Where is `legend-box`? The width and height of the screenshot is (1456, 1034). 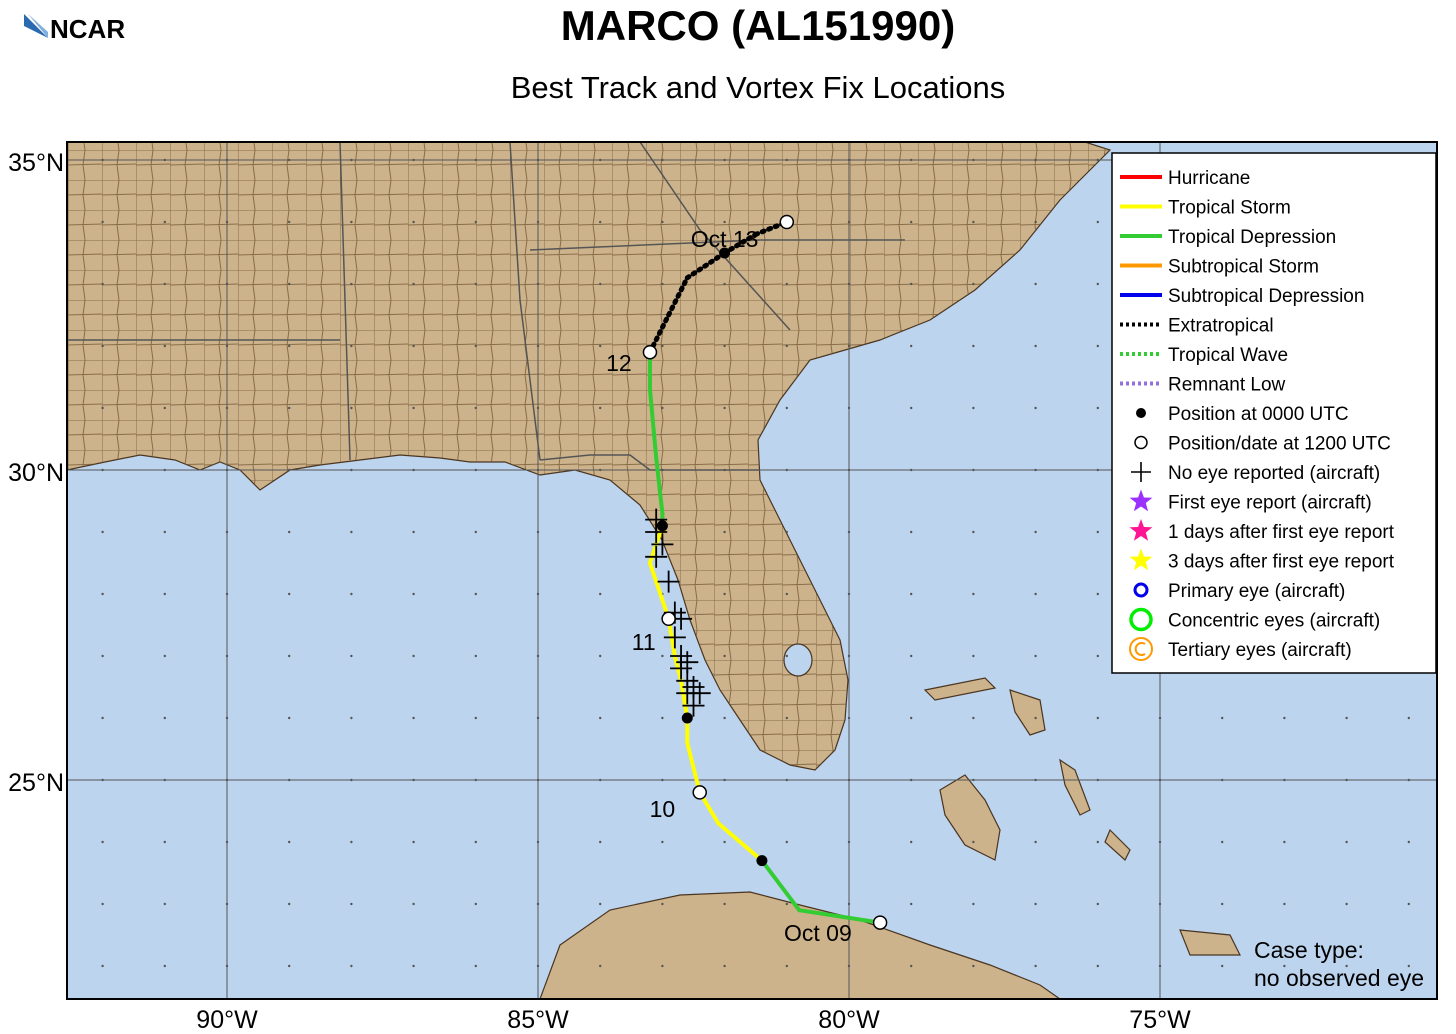
legend-box is located at coordinates (1274, 413).